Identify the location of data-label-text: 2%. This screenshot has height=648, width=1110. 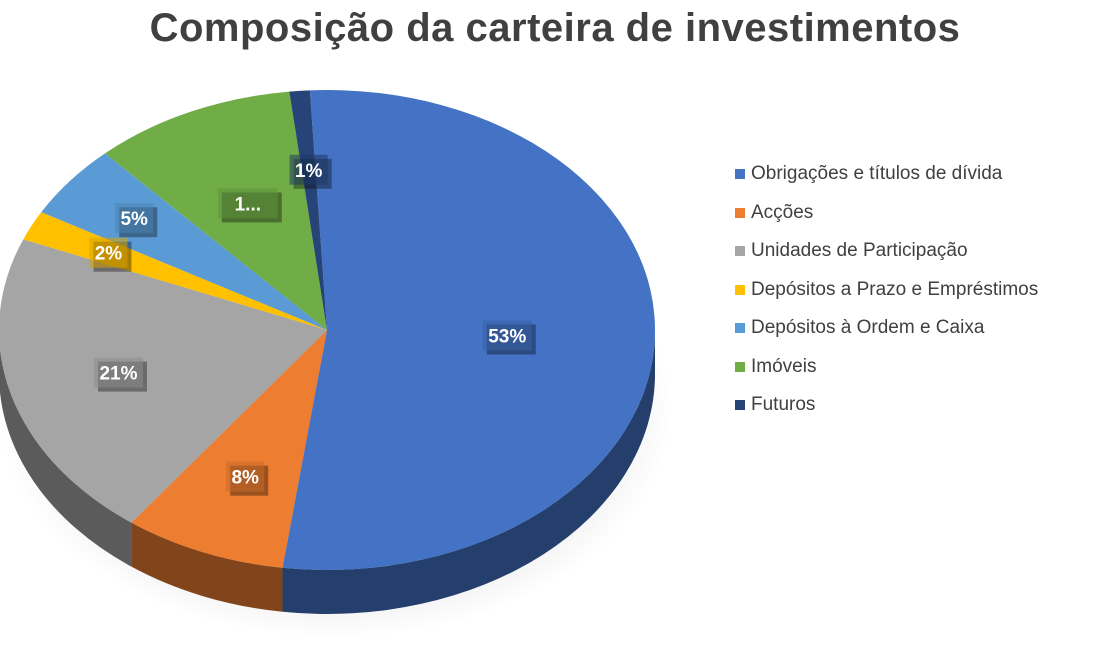
(109, 254).